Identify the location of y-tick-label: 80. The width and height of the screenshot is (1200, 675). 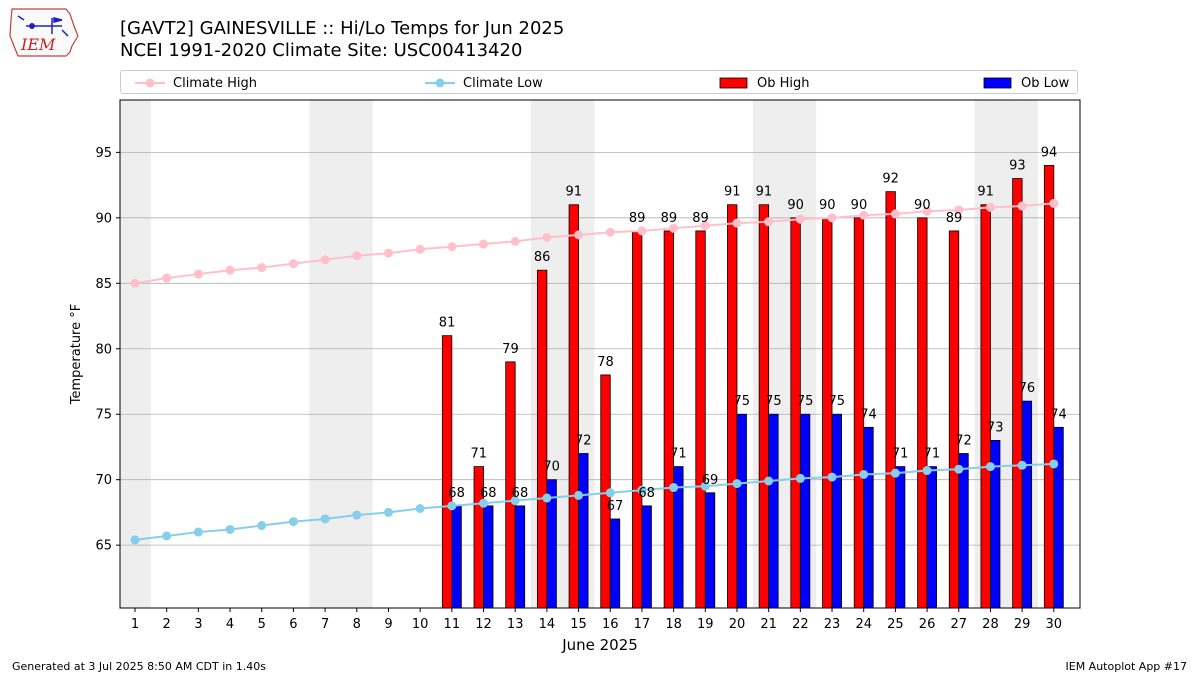
(103, 349).